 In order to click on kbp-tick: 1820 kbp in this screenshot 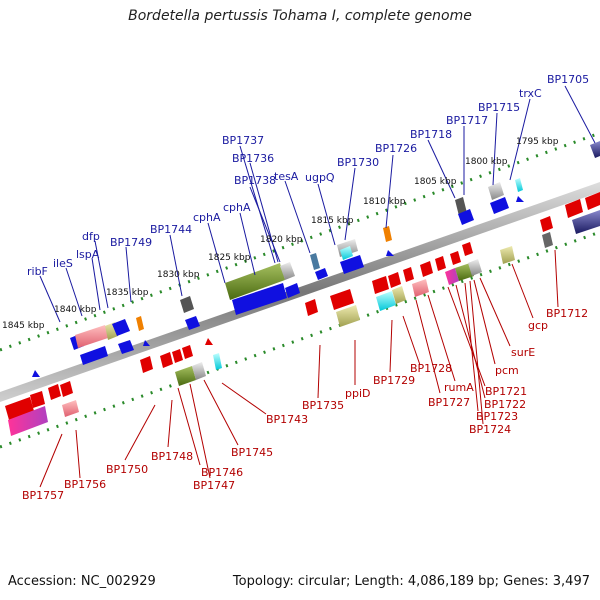, I will do `click(281, 240)`.